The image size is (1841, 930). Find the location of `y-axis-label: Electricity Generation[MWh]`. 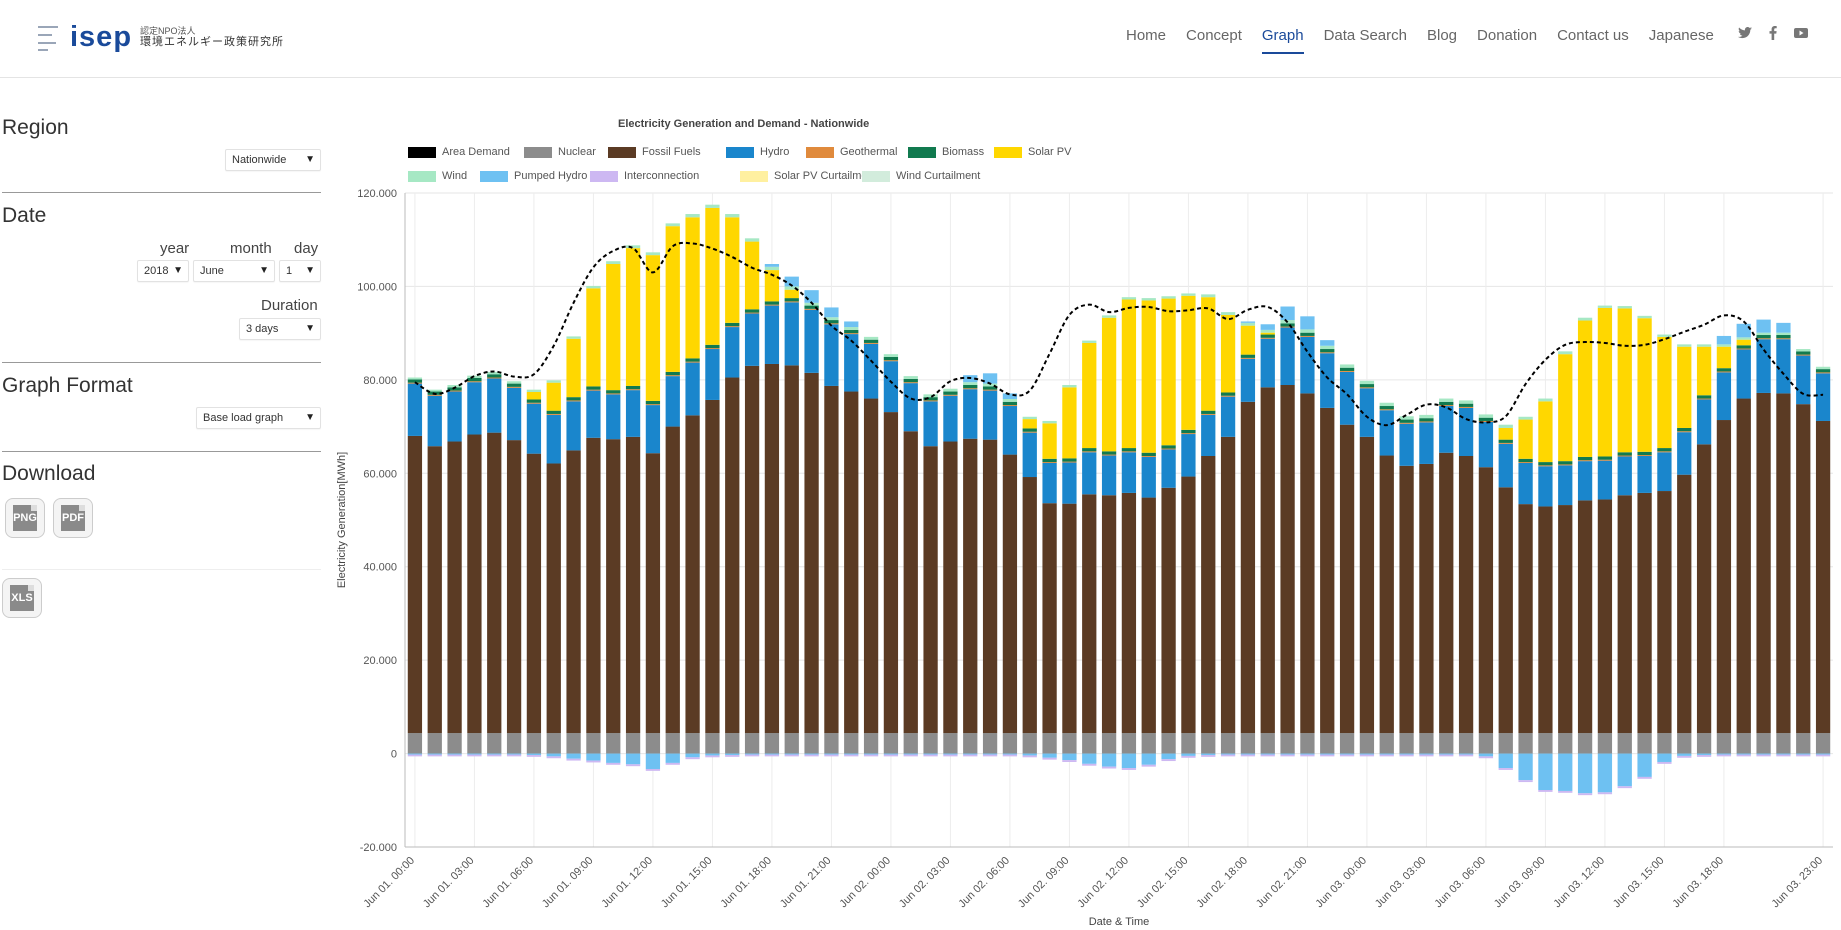

y-axis-label: Electricity Generation[MWh] is located at coordinates (342, 520).